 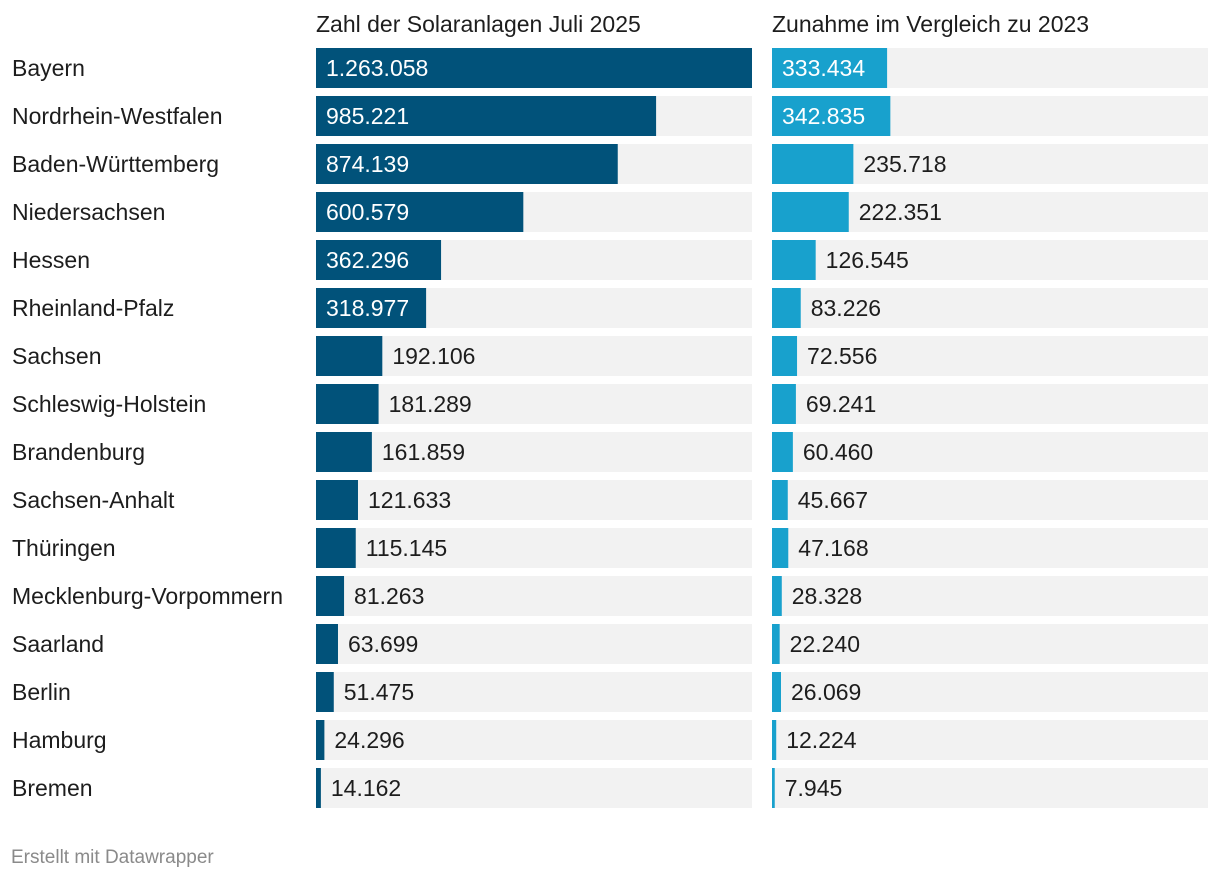 I want to click on value-label-increase: 60.460, so click(x=838, y=452).